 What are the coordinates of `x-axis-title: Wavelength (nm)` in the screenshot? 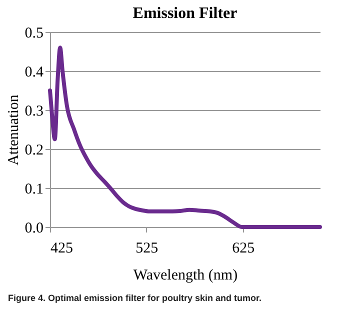 It's located at (185, 276).